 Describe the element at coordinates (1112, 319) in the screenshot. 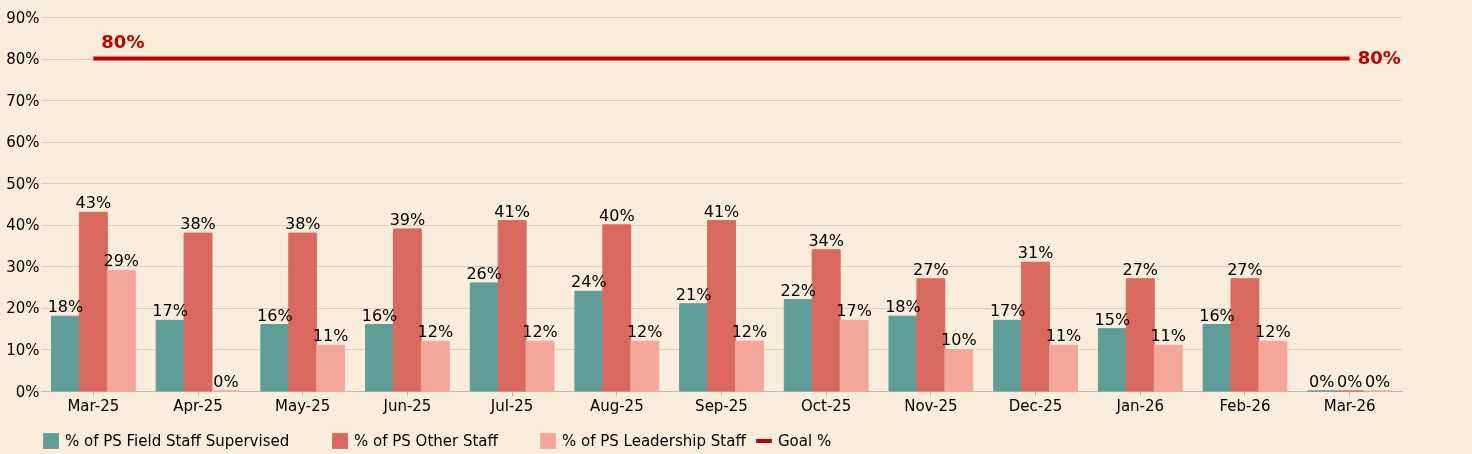

I see `data-label: 15%` at that location.